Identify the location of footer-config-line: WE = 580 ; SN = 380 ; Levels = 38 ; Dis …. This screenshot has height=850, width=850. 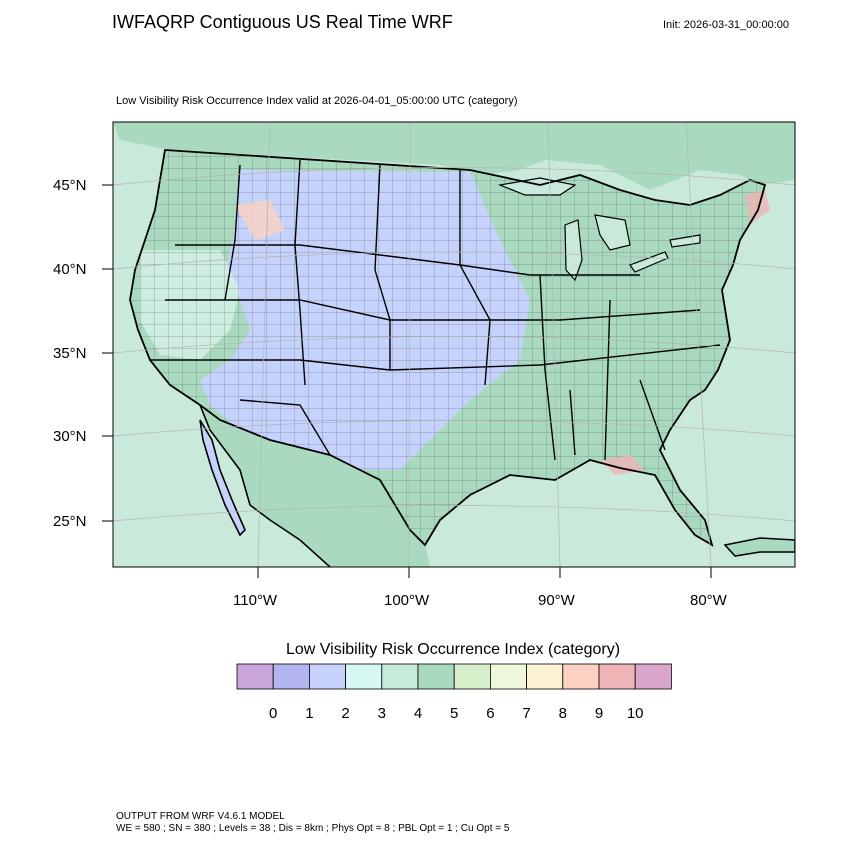
(313, 828).